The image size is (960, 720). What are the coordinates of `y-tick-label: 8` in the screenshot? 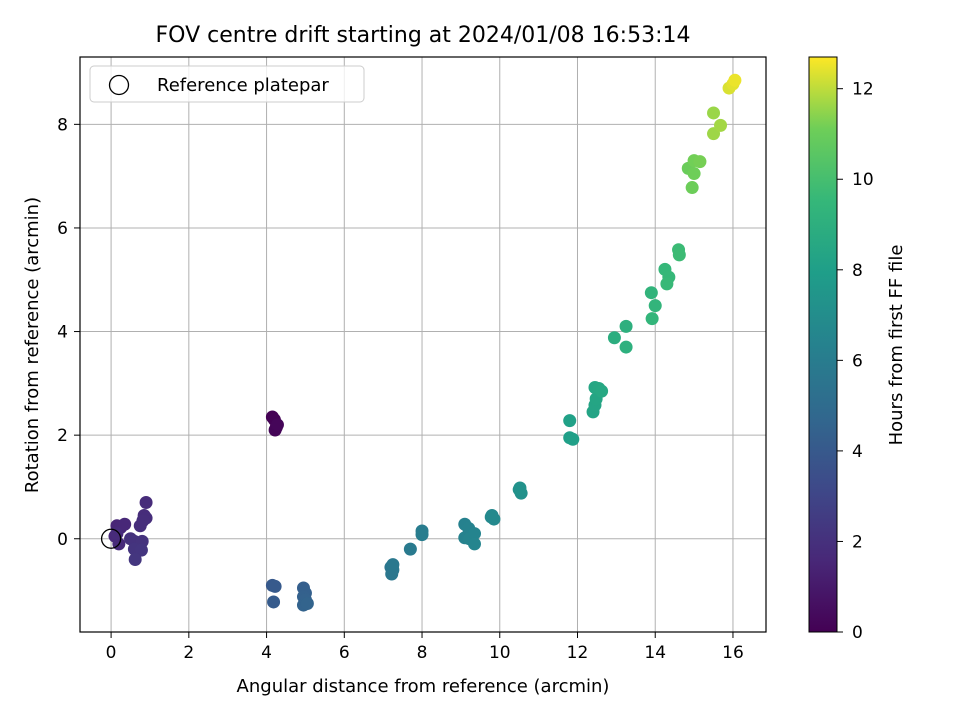 It's located at (62, 125).